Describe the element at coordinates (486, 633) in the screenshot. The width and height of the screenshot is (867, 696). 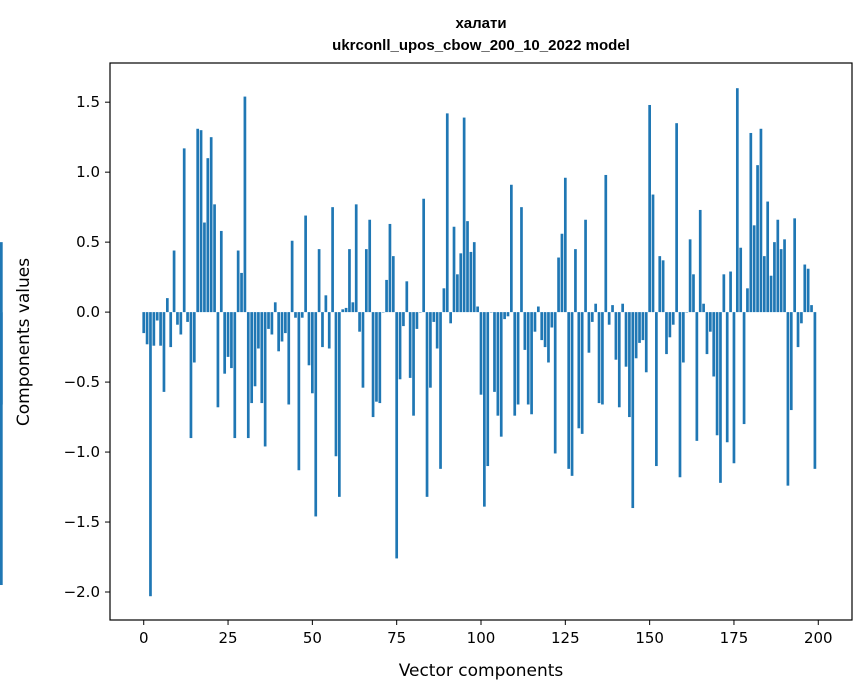
I see `x-axis-ticks: 0 25 50 75 100 125 150 175 200` at that location.